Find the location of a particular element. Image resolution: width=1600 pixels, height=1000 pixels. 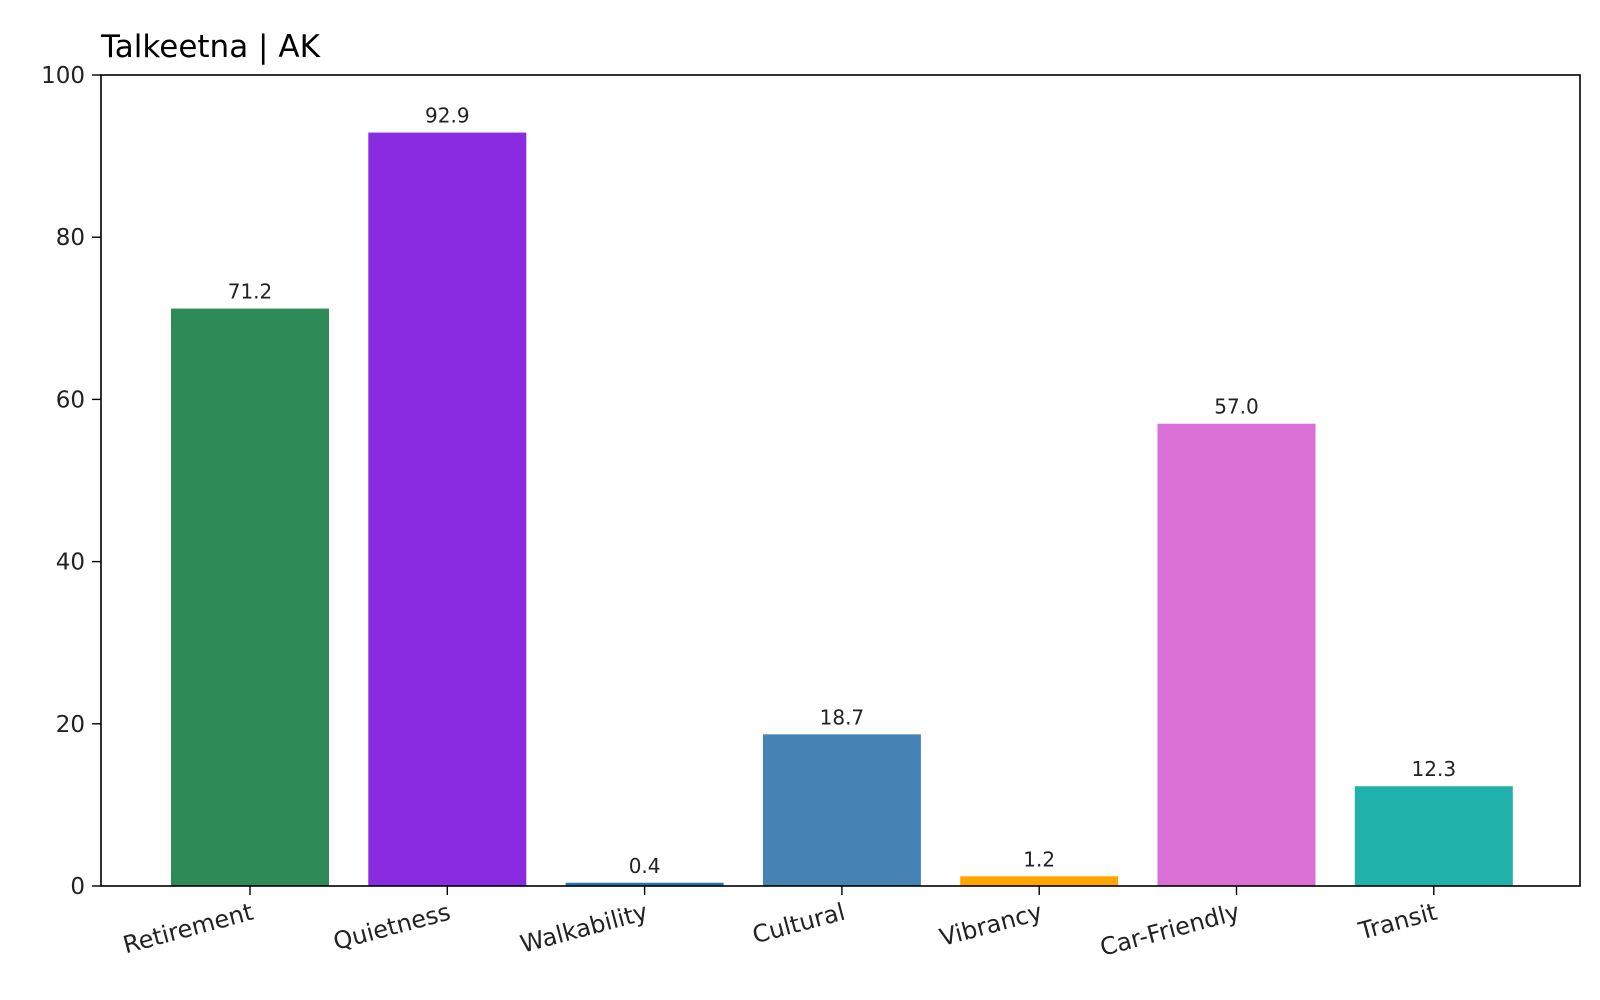

bar-value-label: 18.7 is located at coordinates (842, 717).